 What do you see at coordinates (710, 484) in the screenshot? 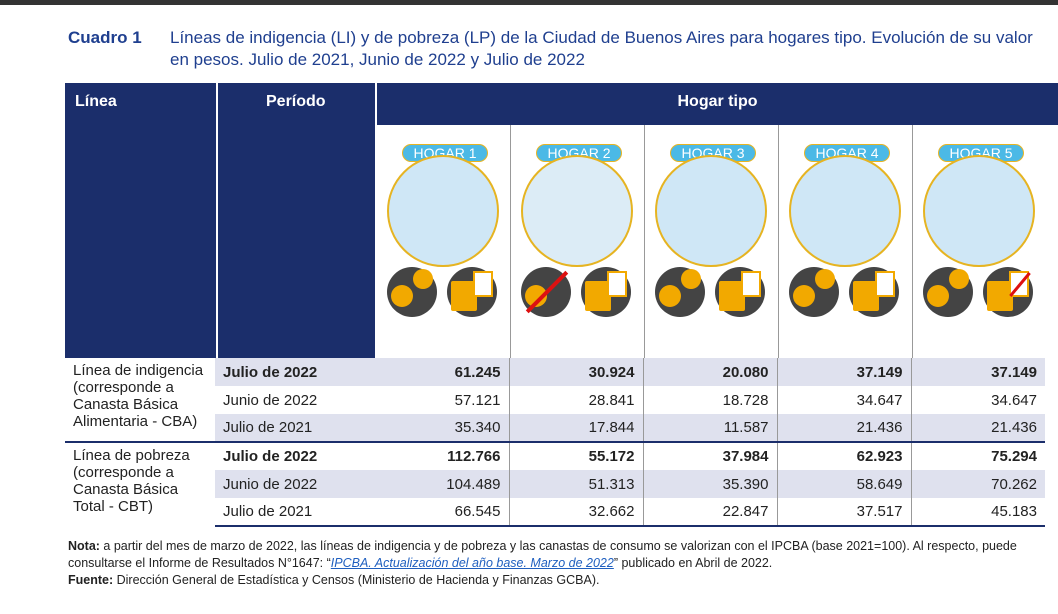
I see `value-cell: 35.390` at bounding box center [710, 484].